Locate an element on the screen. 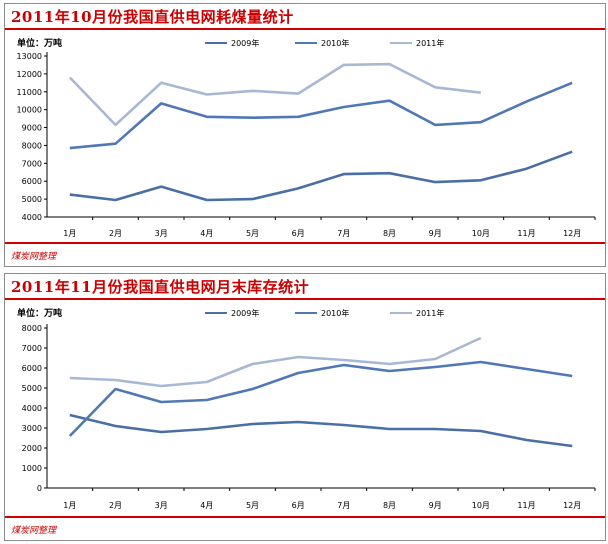 The image size is (608, 544). y-tick-label: 1000 is located at coordinates (32, 468).